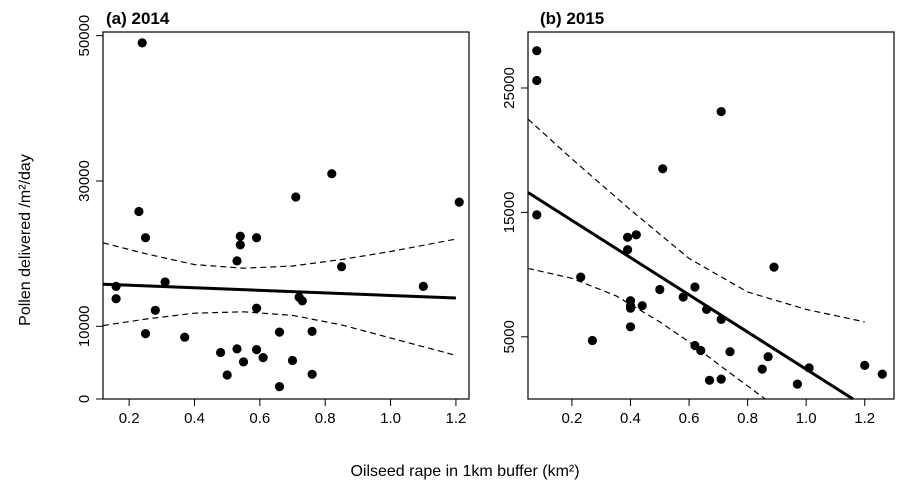 This screenshot has width=901, height=483. What do you see at coordinates (84, 326) in the screenshot?
I see `y-tick-label: 10000` at bounding box center [84, 326].